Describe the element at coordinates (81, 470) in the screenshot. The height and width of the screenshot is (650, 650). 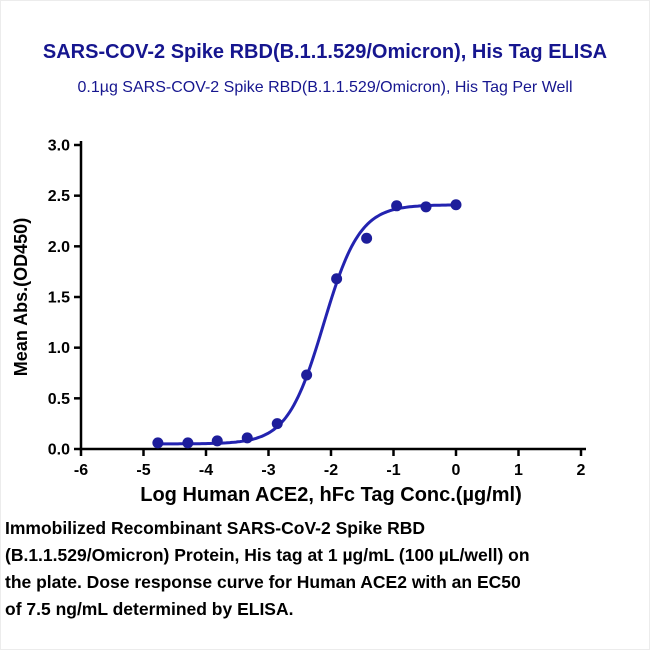
I see `x-tick-label: -6` at that location.